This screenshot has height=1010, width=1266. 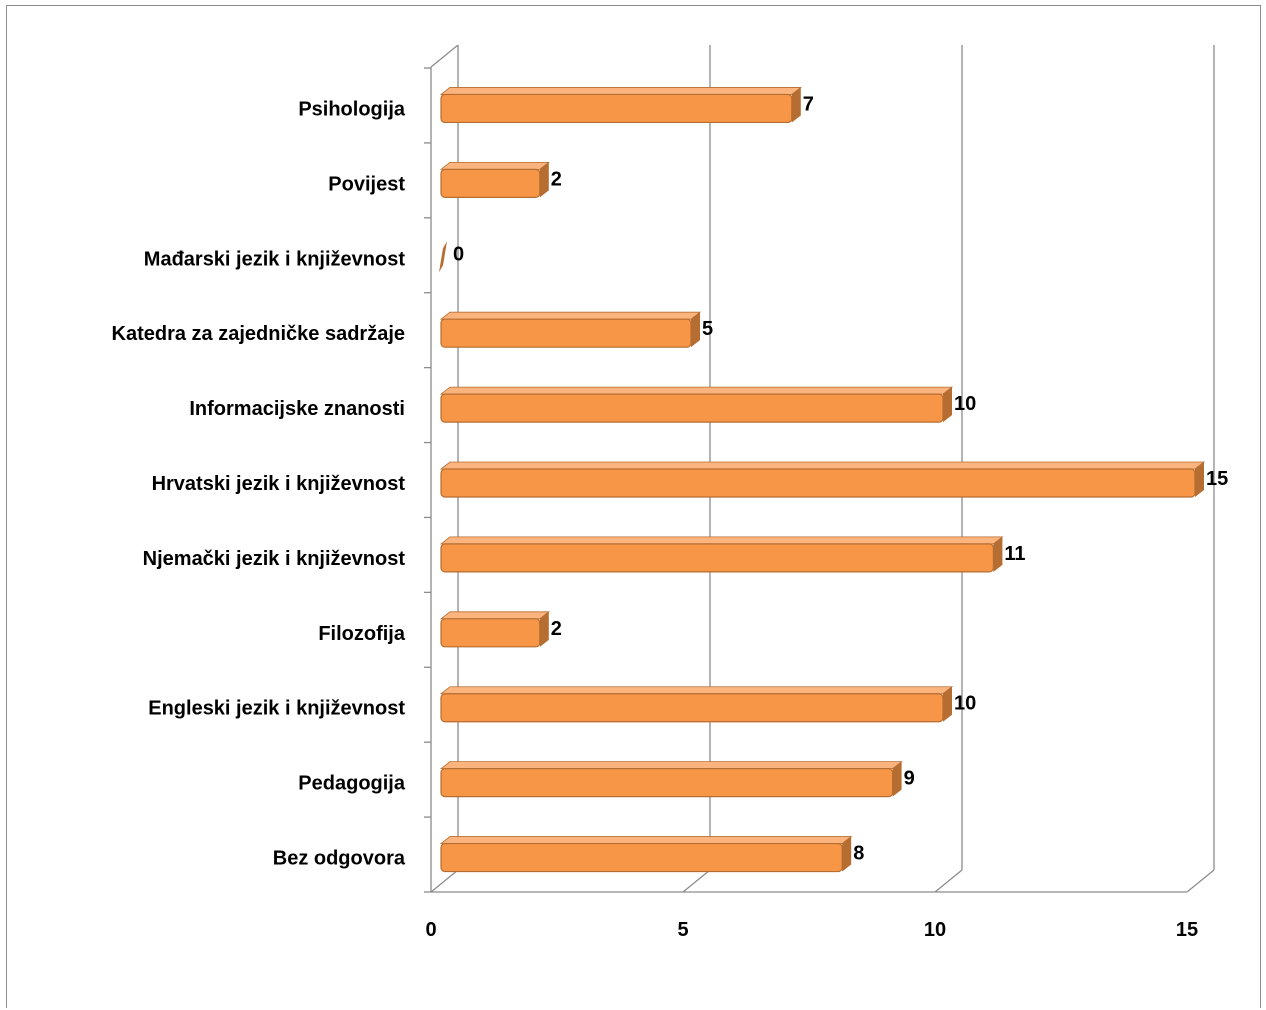 I want to click on category-label: Katedra za zajedničke sadržaje, so click(x=258, y=334).